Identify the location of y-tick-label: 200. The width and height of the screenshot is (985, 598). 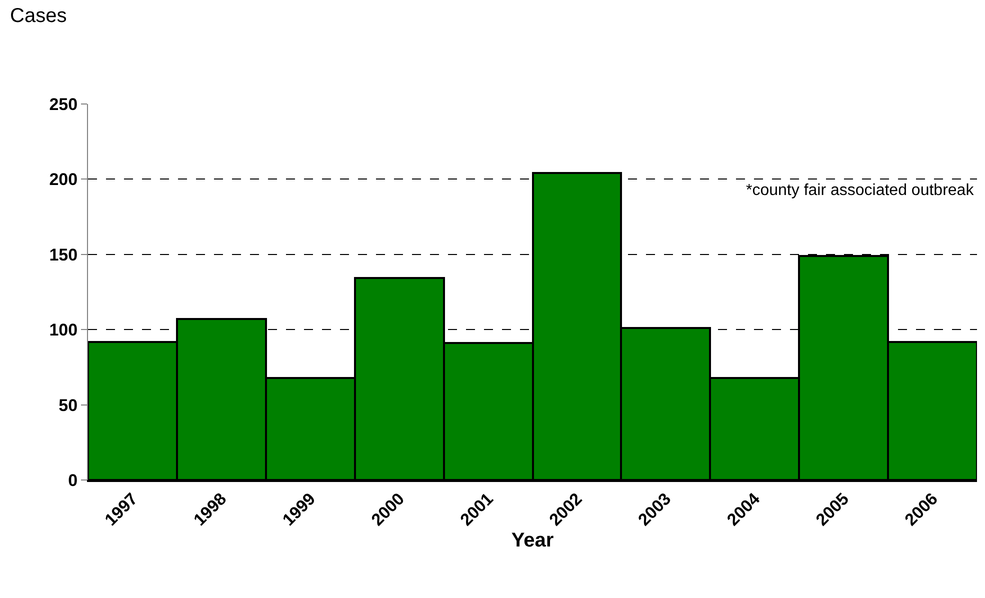
(63, 180).